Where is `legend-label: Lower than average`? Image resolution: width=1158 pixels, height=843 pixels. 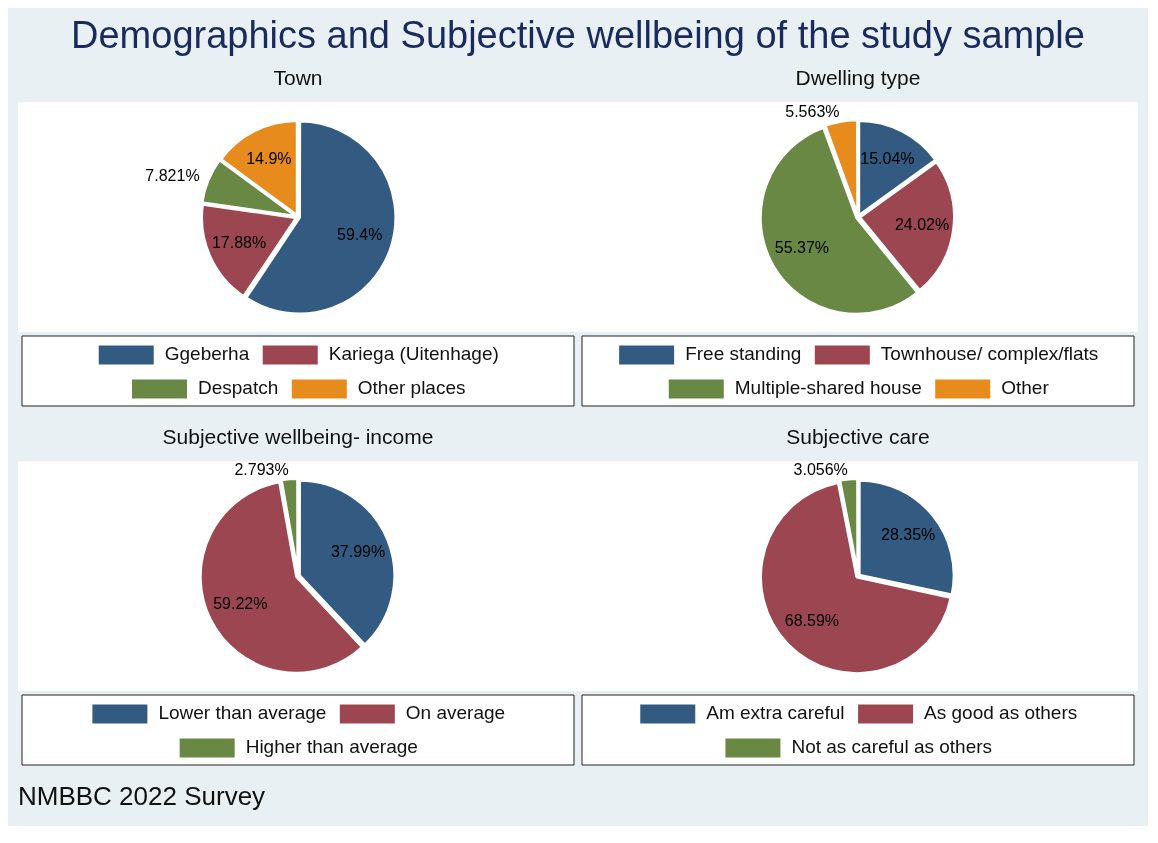
legend-label: Lower than average is located at coordinates (242, 713).